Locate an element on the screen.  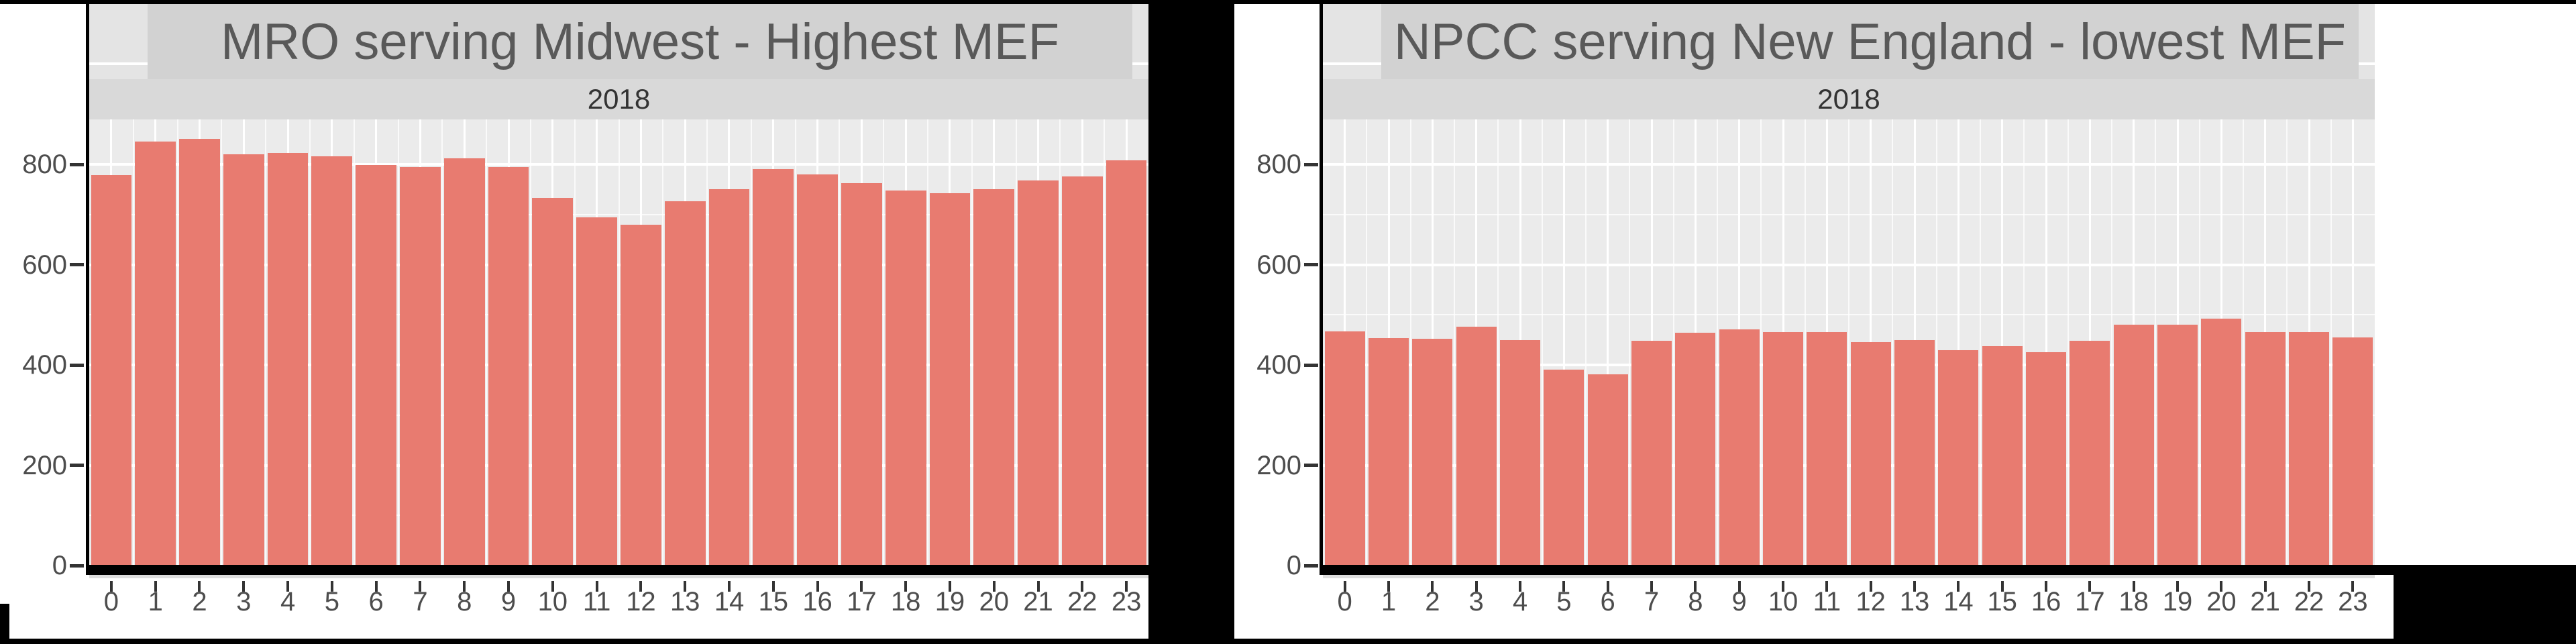
corner-block-bottom-left is located at coordinates (4, 624).